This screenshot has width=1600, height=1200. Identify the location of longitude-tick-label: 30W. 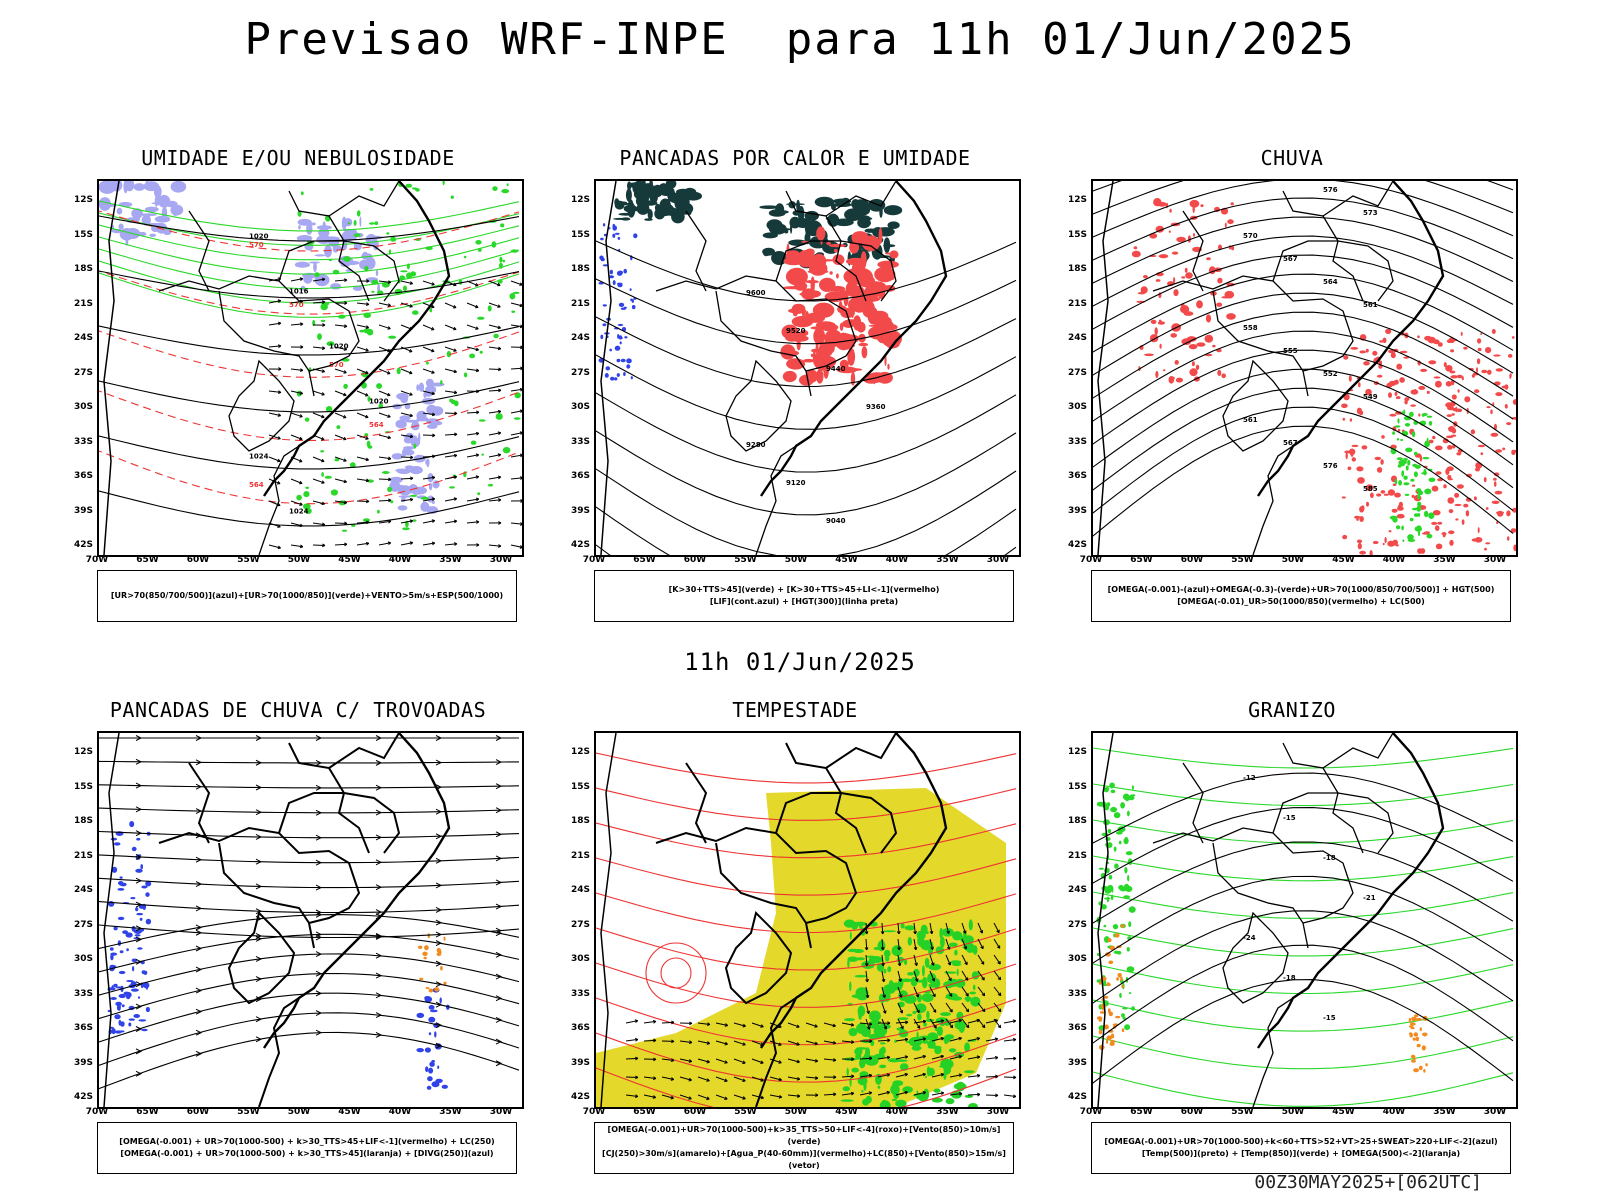
(998, 560).